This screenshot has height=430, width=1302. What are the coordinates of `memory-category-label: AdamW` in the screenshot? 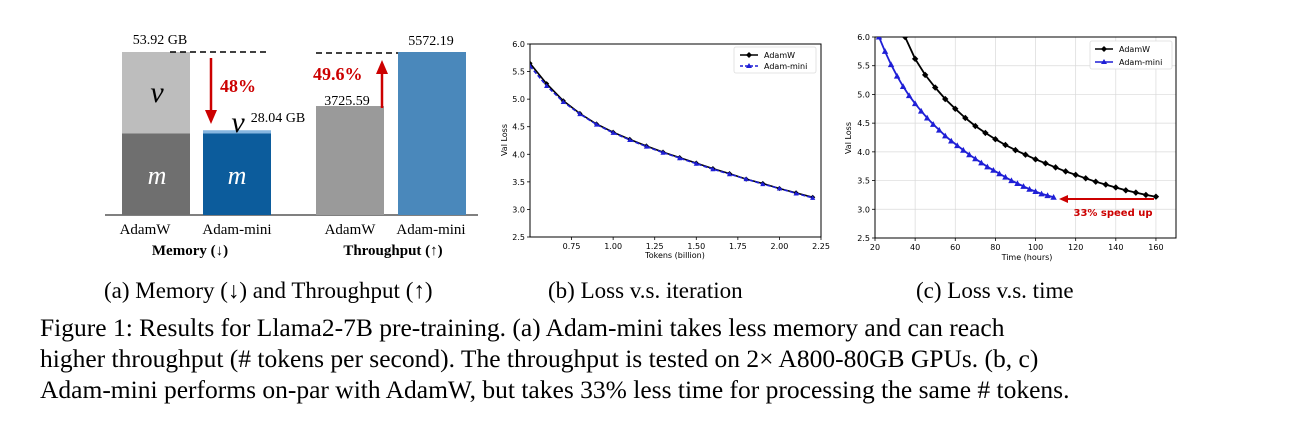 It's located at (146, 230).